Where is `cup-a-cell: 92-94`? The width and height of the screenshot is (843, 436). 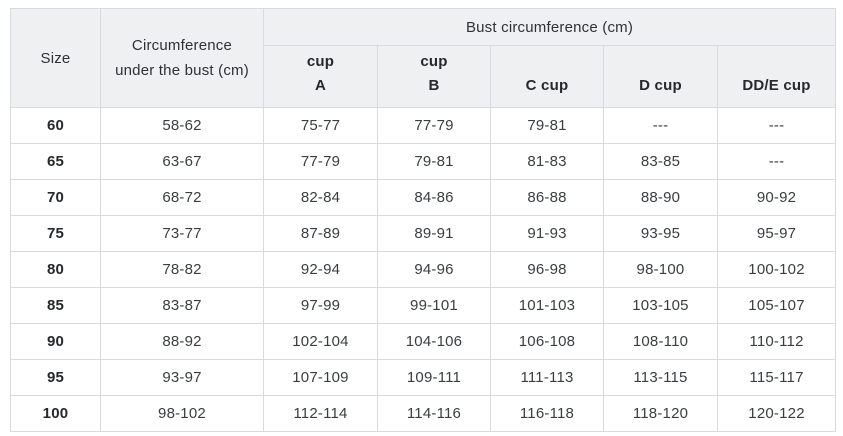
cup-a-cell: 92-94 is located at coordinates (320, 269).